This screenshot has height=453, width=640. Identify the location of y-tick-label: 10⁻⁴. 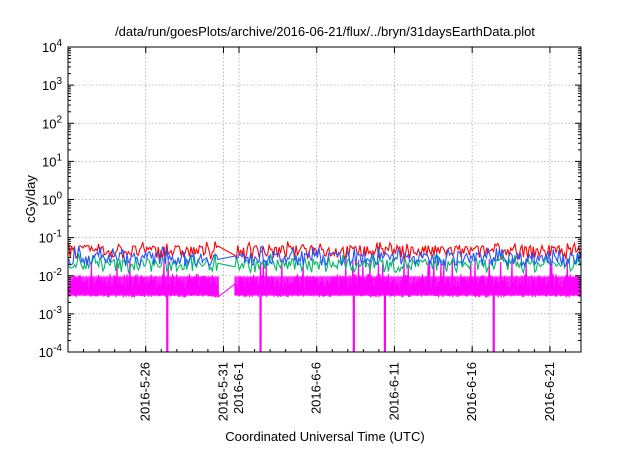
(51, 351).